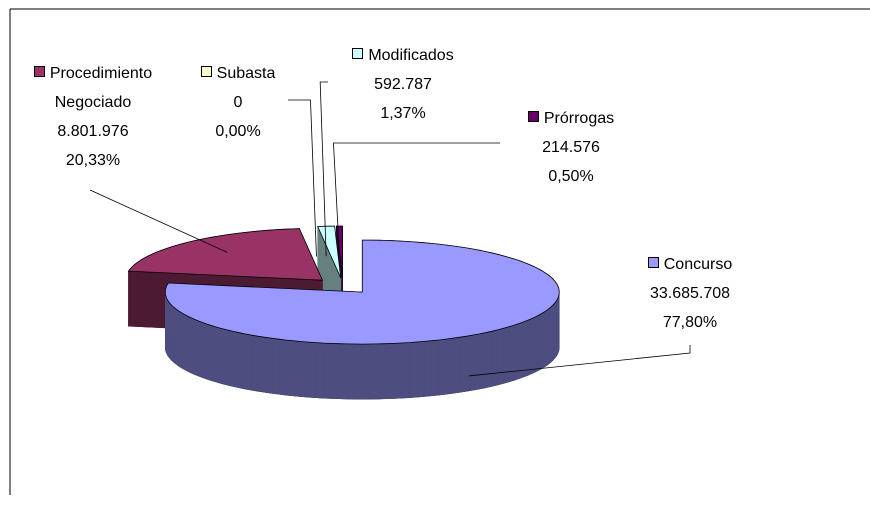 The height and width of the screenshot is (505, 870). Describe the element at coordinates (411, 55) in the screenshot. I see `legend-label: Modificados` at that location.